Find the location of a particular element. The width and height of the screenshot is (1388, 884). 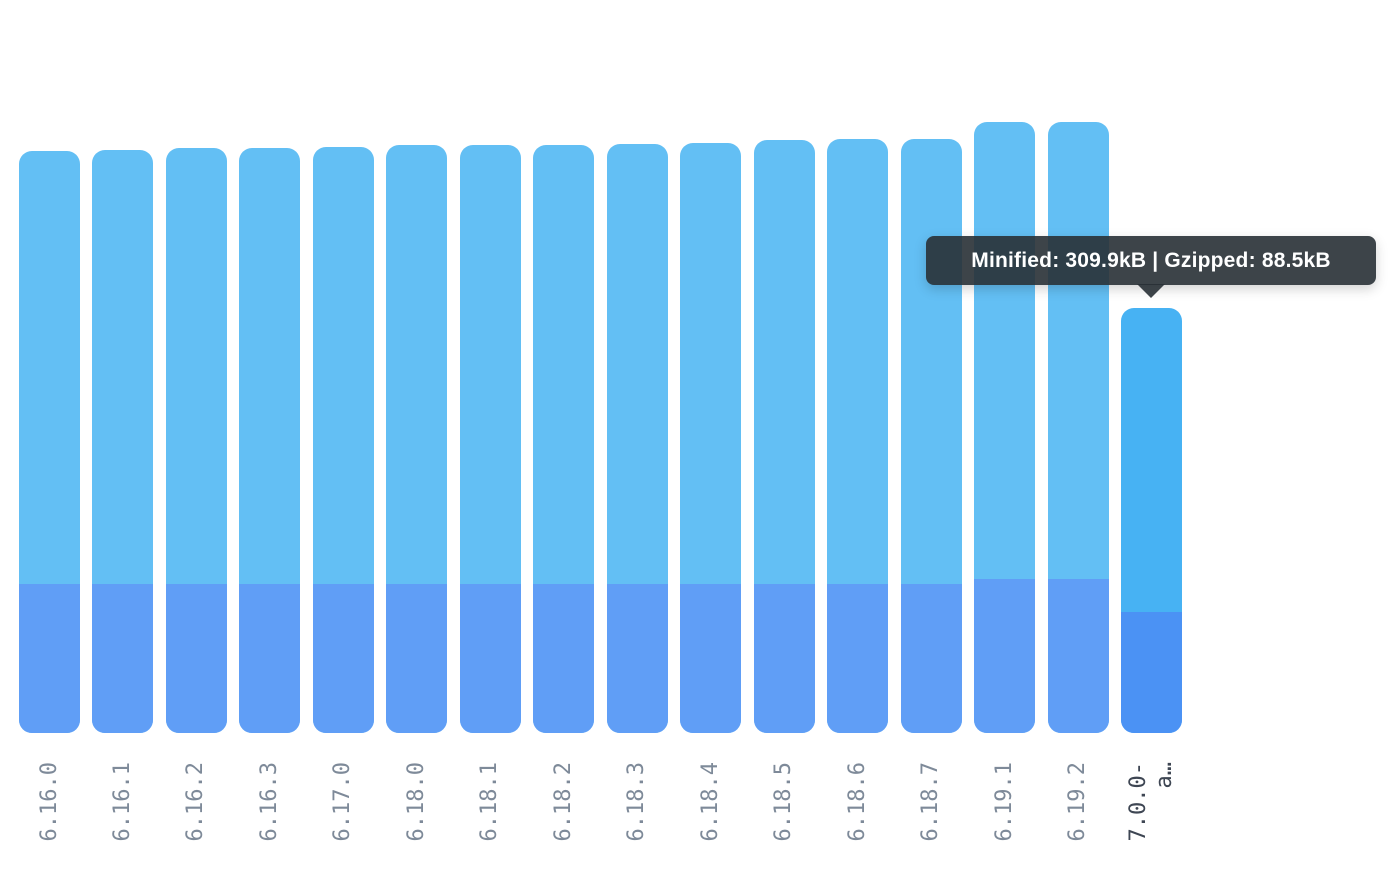

x-label-6.19.1: 6.19.1 is located at coordinates (1004, 802).